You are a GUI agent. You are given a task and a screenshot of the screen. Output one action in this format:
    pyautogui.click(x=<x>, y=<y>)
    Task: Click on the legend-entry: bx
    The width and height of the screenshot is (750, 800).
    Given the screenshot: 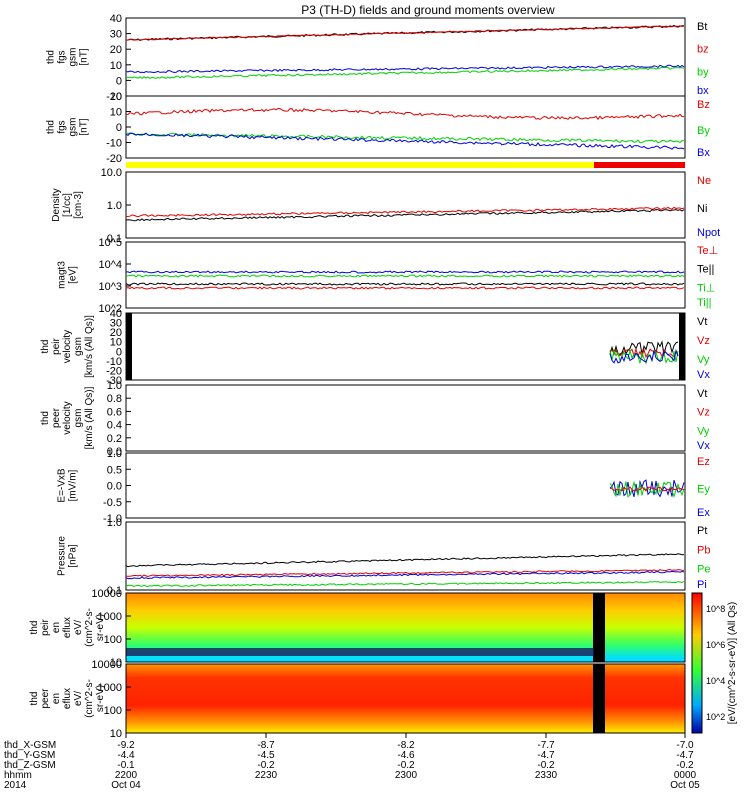 What is the action you would take?
    pyautogui.click(x=703, y=91)
    